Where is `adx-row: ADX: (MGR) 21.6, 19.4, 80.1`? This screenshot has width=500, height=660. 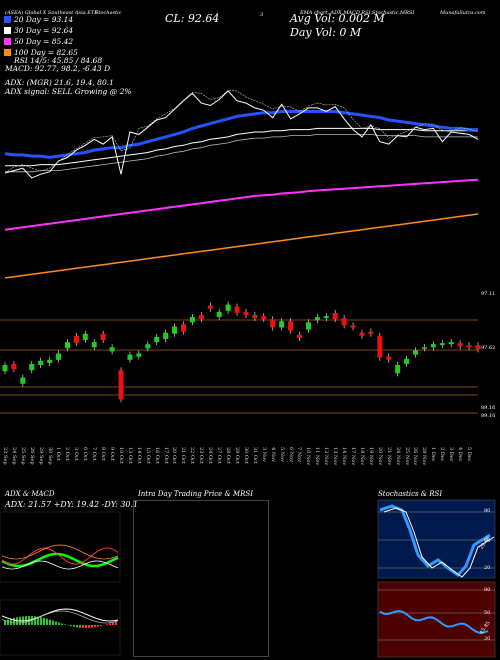 adx-row: ADX: (MGR) 21.6, 19.4, 80.1 is located at coordinates (59, 82).